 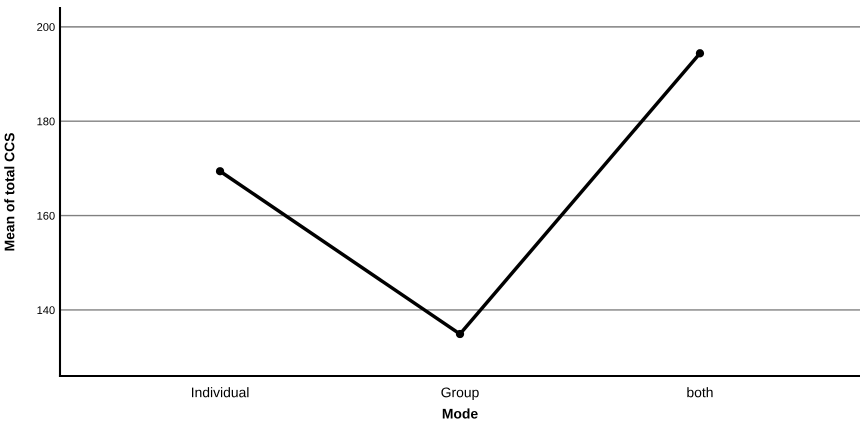 What do you see at coordinates (9, 191) in the screenshot?
I see `y-axis-title: Mean of total CCS` at bounding box center [9, 191].